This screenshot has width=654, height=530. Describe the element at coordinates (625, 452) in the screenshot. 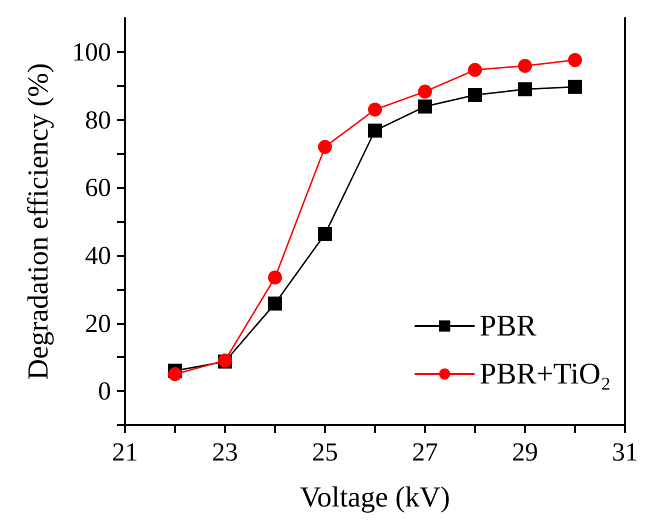

I see `x-tick-label: 31` at that location.